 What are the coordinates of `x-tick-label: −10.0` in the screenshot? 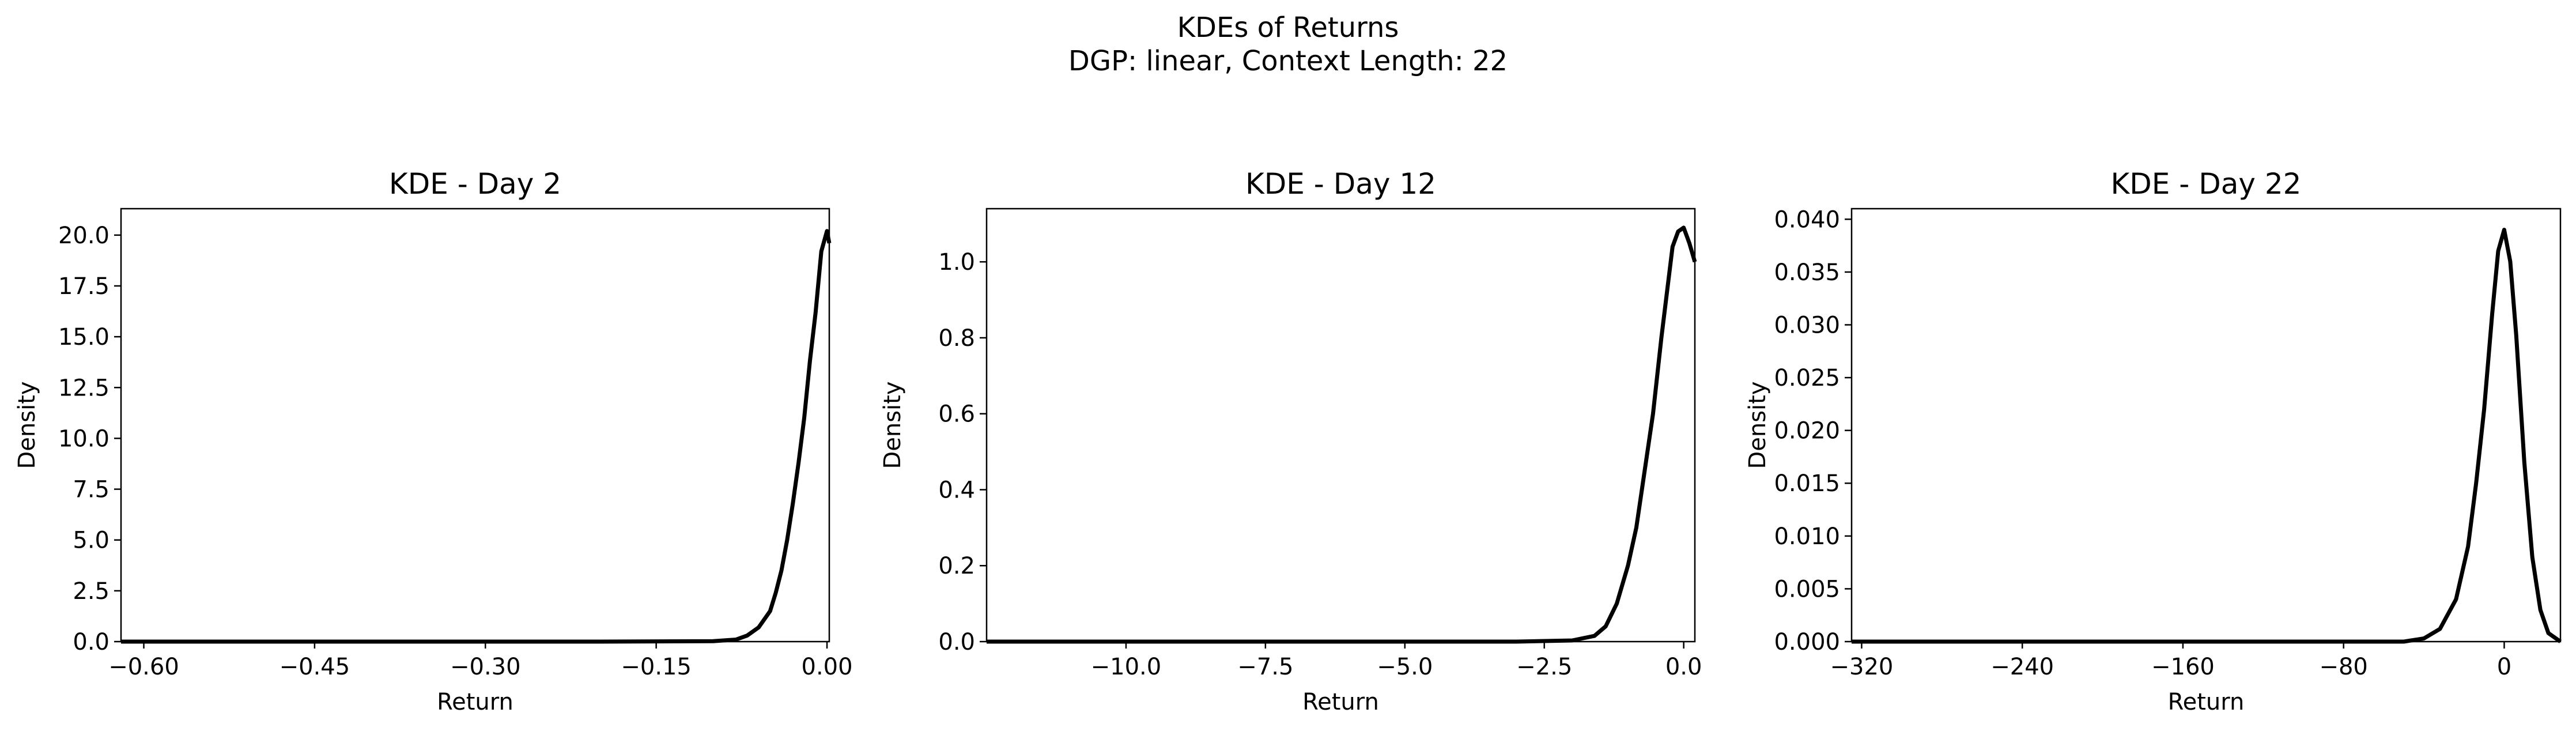 It's located at (1126, 667).